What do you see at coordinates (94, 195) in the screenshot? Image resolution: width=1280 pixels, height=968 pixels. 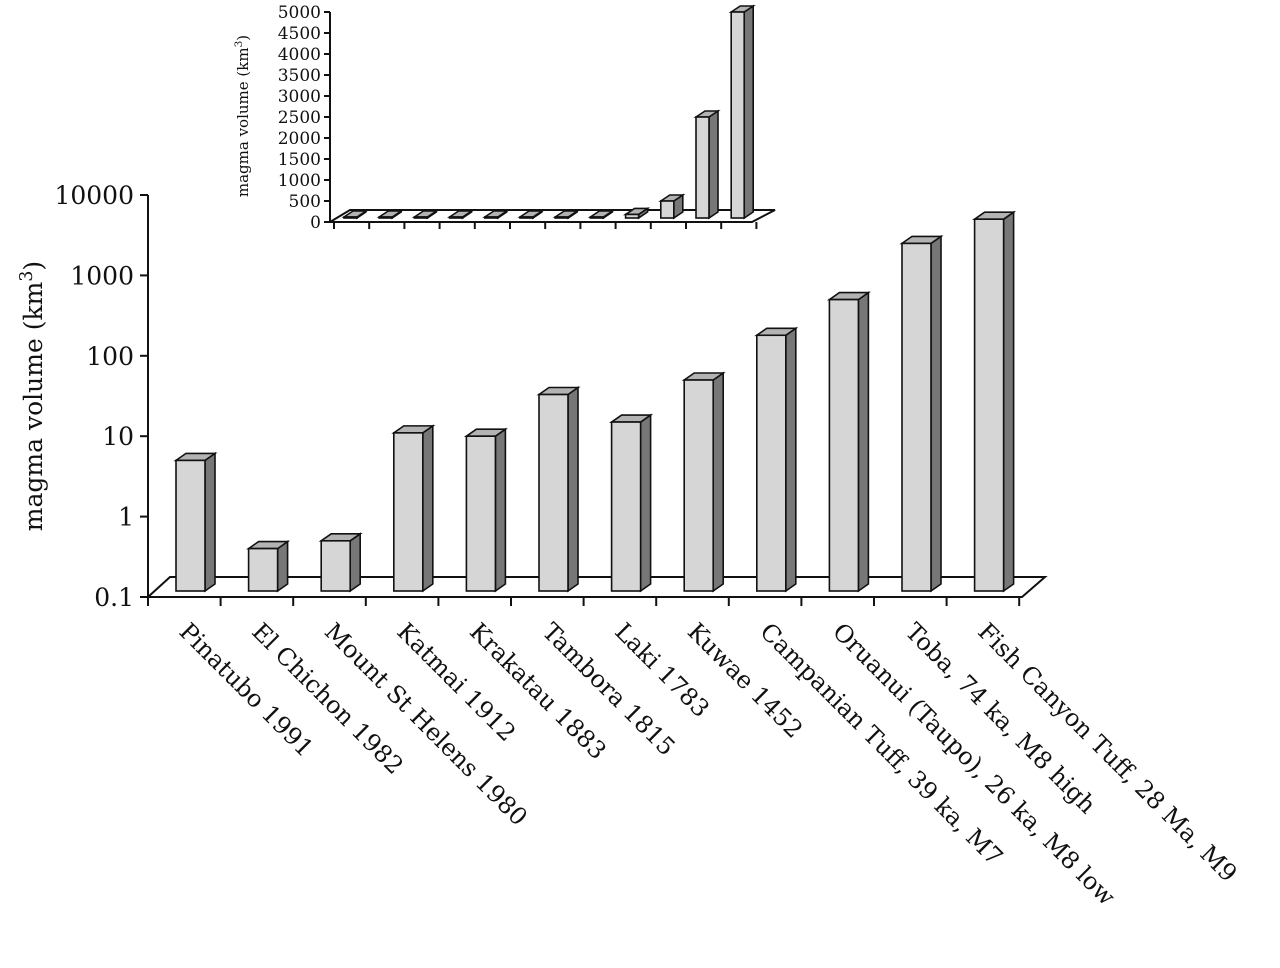 I see `main-y-tick-label: 10000` at bounding box center [94, 195].